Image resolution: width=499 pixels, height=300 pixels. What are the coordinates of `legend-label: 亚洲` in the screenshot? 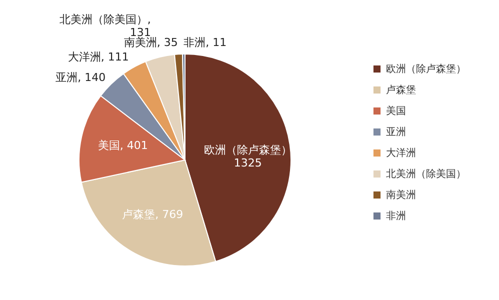 It's located at (396, 132).